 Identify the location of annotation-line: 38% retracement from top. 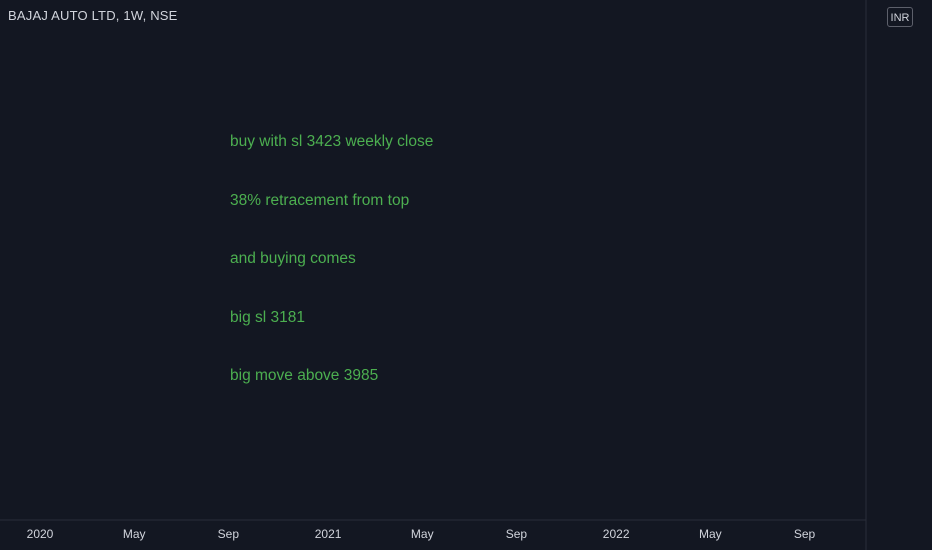
(320, 200).